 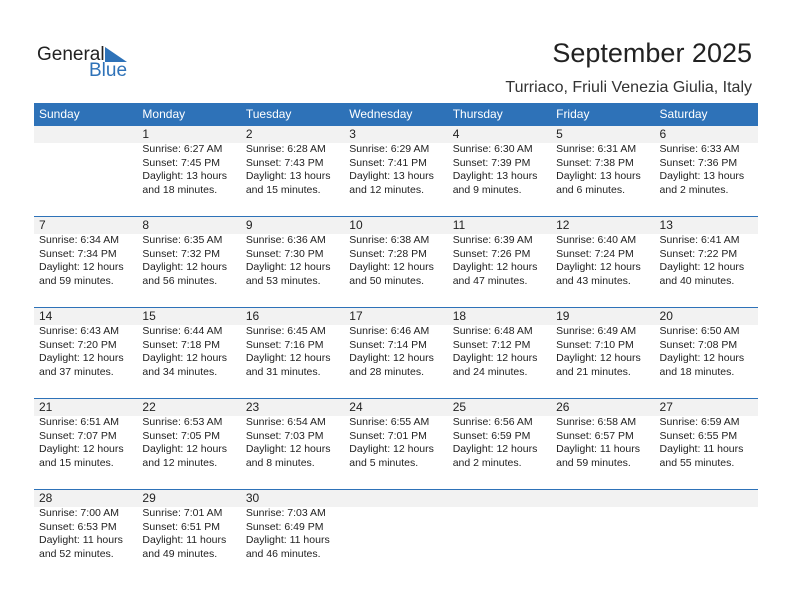 What do you see at coordinates (595, 344) in the screenshot?
I see `sunset-text: Sunset: 7:10 PM` at bounding box center [595, 344].